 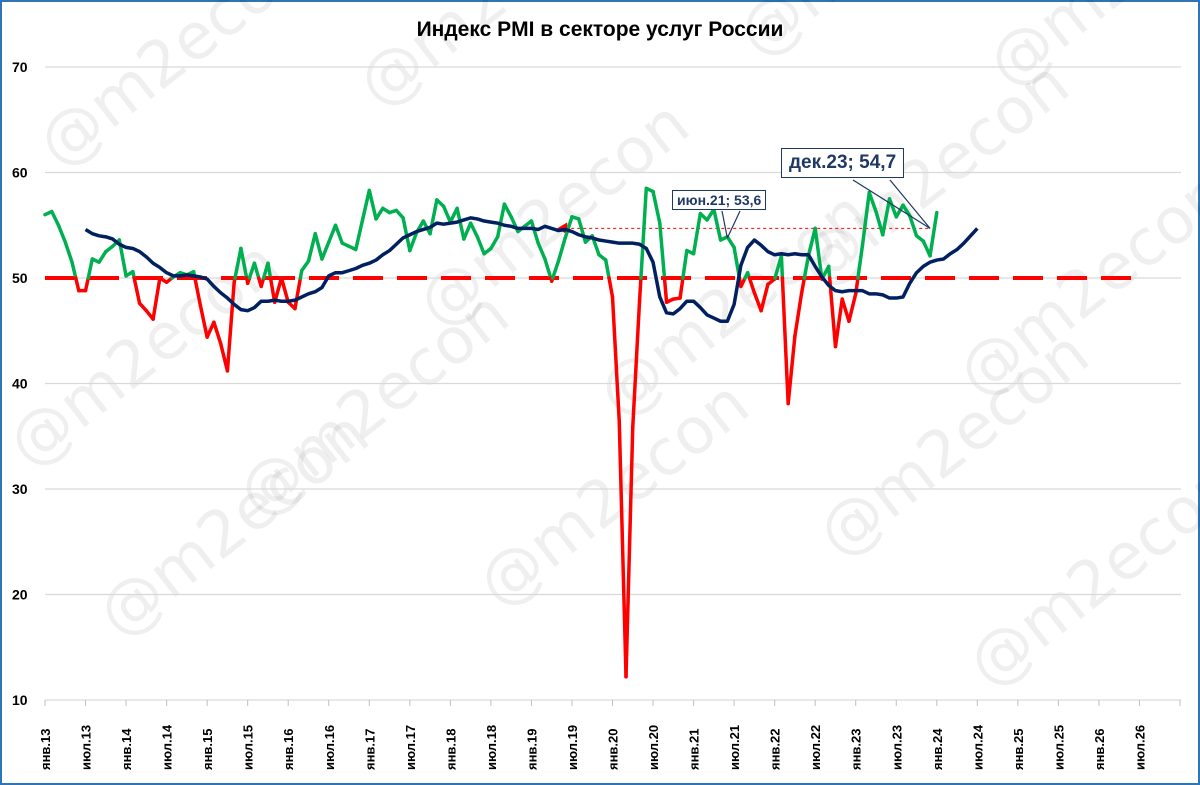 I want to click on x-tick-label: июл.26, so click(x=1139, y=747).